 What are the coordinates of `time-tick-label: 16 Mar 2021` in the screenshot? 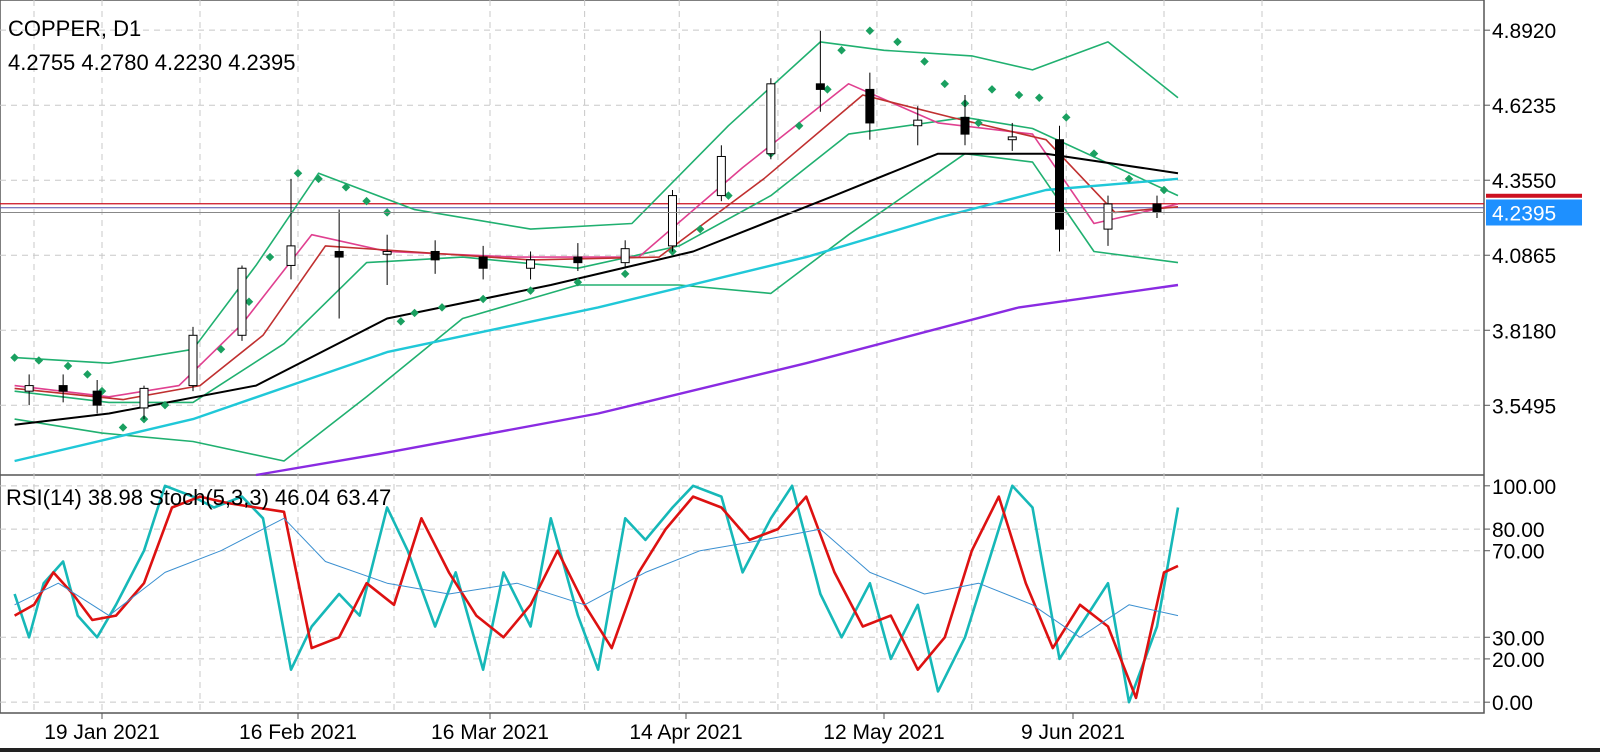 It's located at (490, 732).